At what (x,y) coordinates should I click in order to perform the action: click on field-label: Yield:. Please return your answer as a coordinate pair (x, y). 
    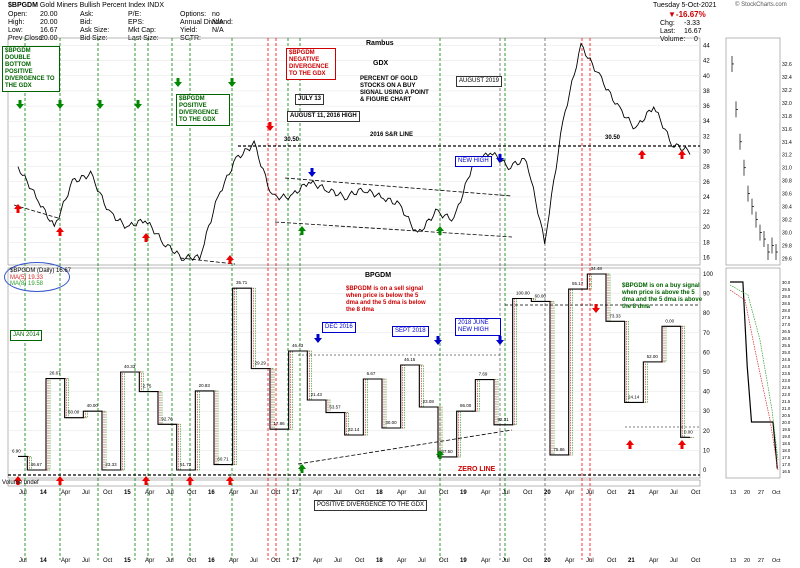
    Looking at the image, I should click on (189, 30).